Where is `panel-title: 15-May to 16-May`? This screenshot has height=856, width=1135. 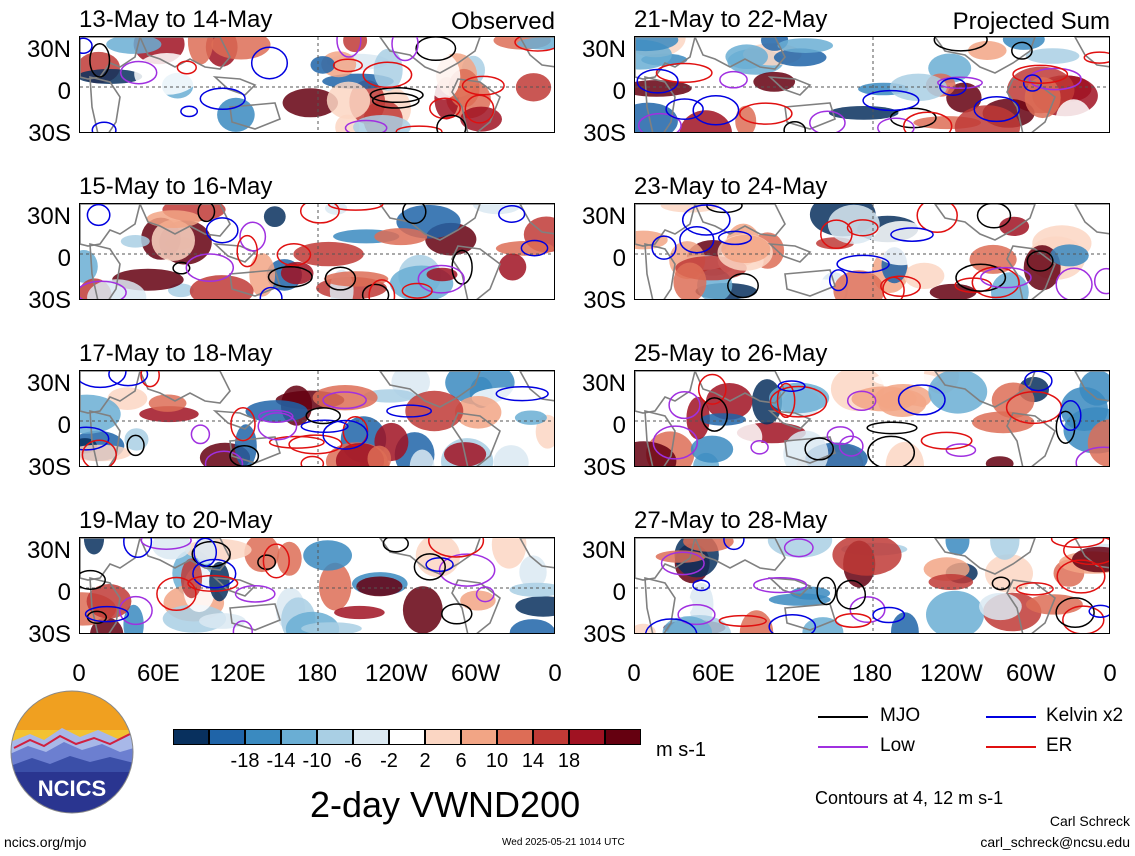
panel-title: 15-May to 16-May is located at coordinates (176, 186).